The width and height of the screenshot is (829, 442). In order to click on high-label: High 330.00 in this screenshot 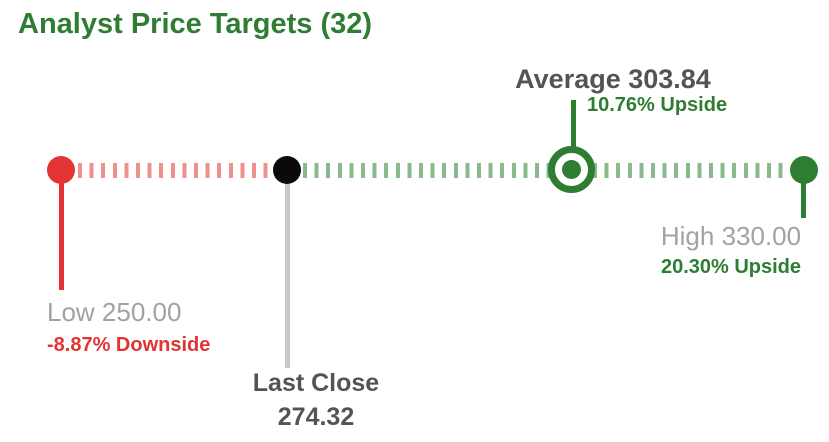, I will do `click(731, 236)`.